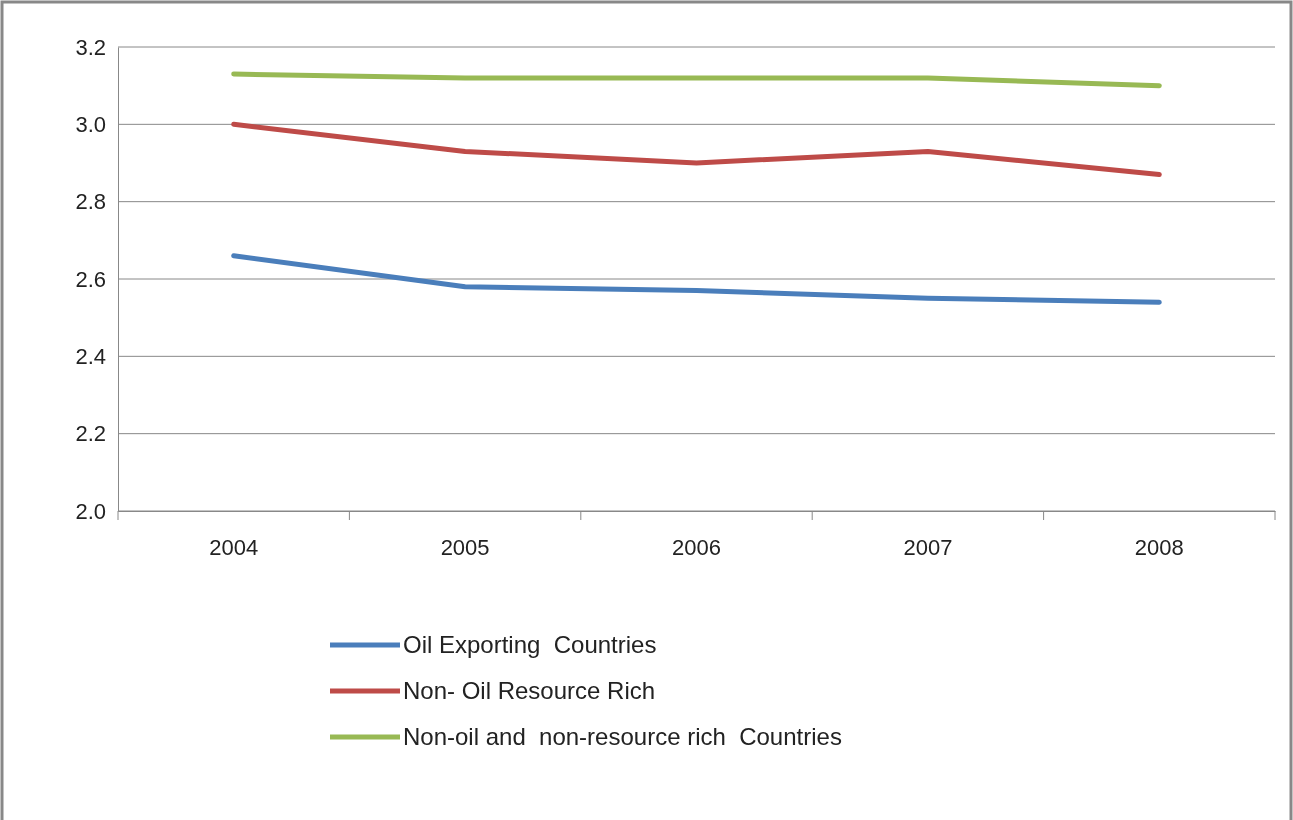 This screenshot has height=820, width=1293. I want to click on x-tick-label: 2008, so click(1159, 547).